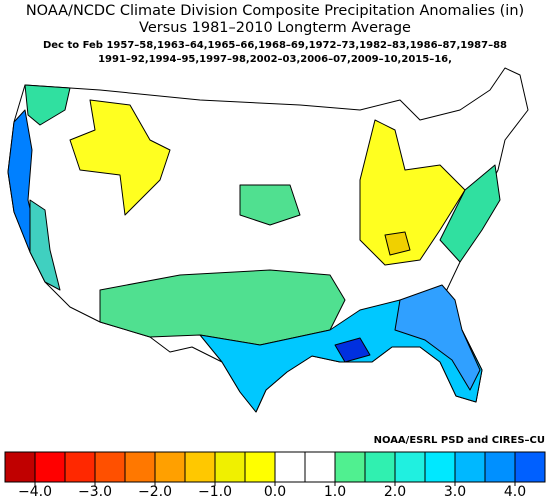 The image size is (550, 500). I want to click on dry-kentucky-core, so click(397, 243).